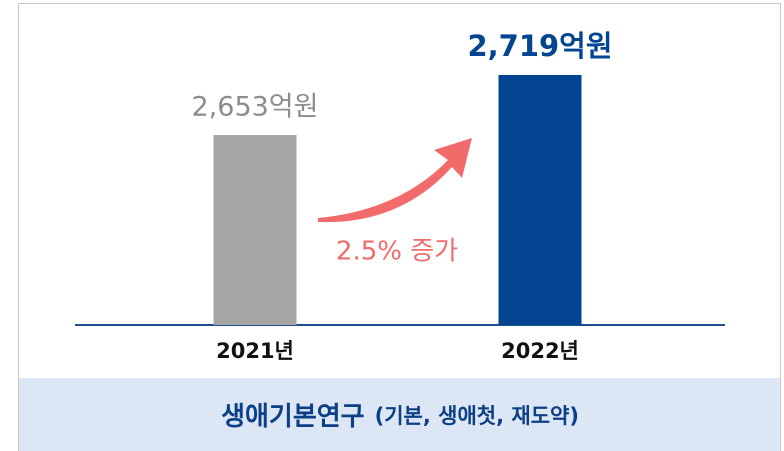 The height and width of the screenshot is (451, 784). What do you see at coordinates (539, 46) in the screenshot?
I see `value-label: 2,719억원` at bounding box center [539, 46].